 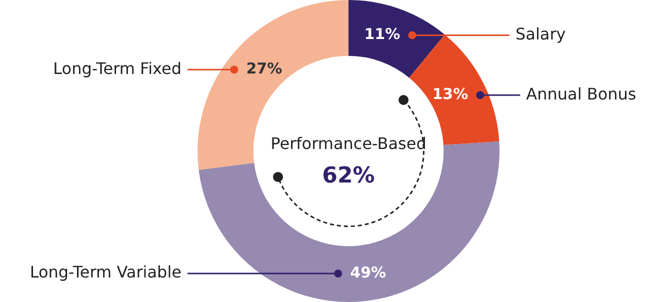 I want to click on data-label: 49%, so click(x=368, y=272).